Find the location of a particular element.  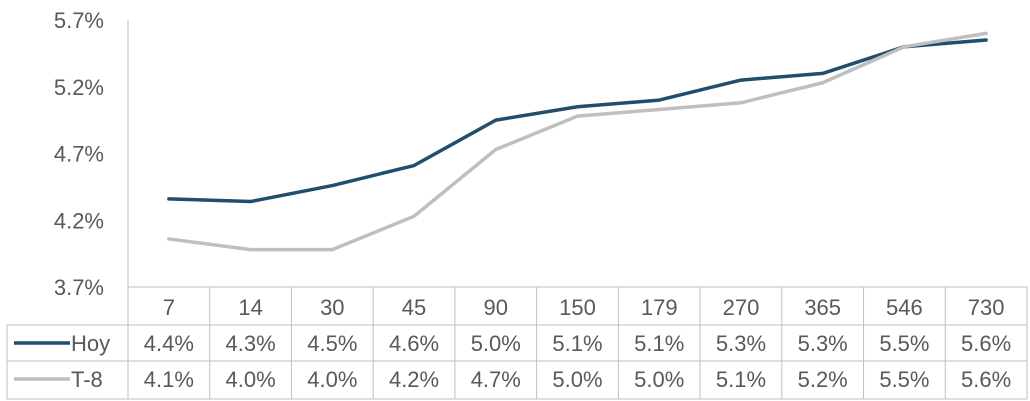

y-tick-label: 4.2% is located at coordinates (79, 220).